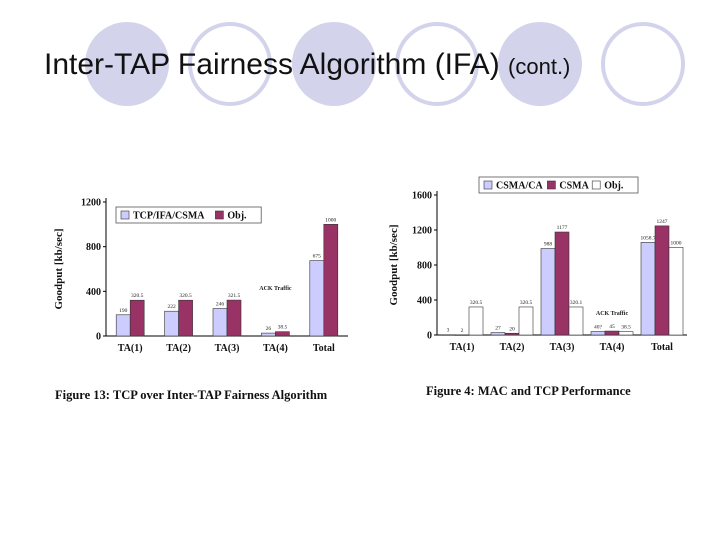  What do you see at coordinates (512, 329) in the screenshot?
I see `bar-value-label: 20` at bounding box center [512, 329].